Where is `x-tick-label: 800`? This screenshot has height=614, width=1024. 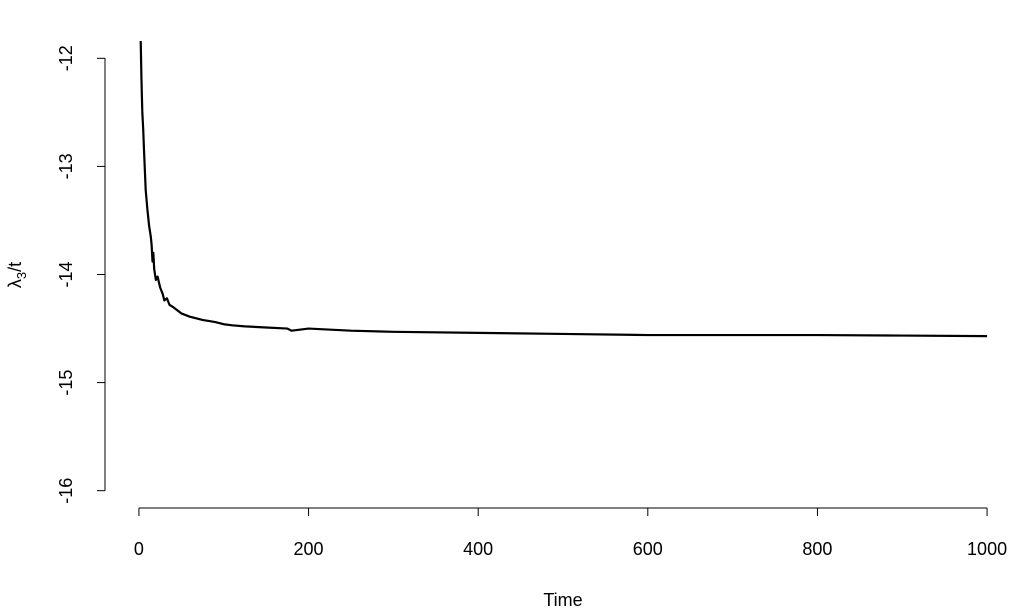 x-tick-label: 800 is located at coordinates (817, 549).